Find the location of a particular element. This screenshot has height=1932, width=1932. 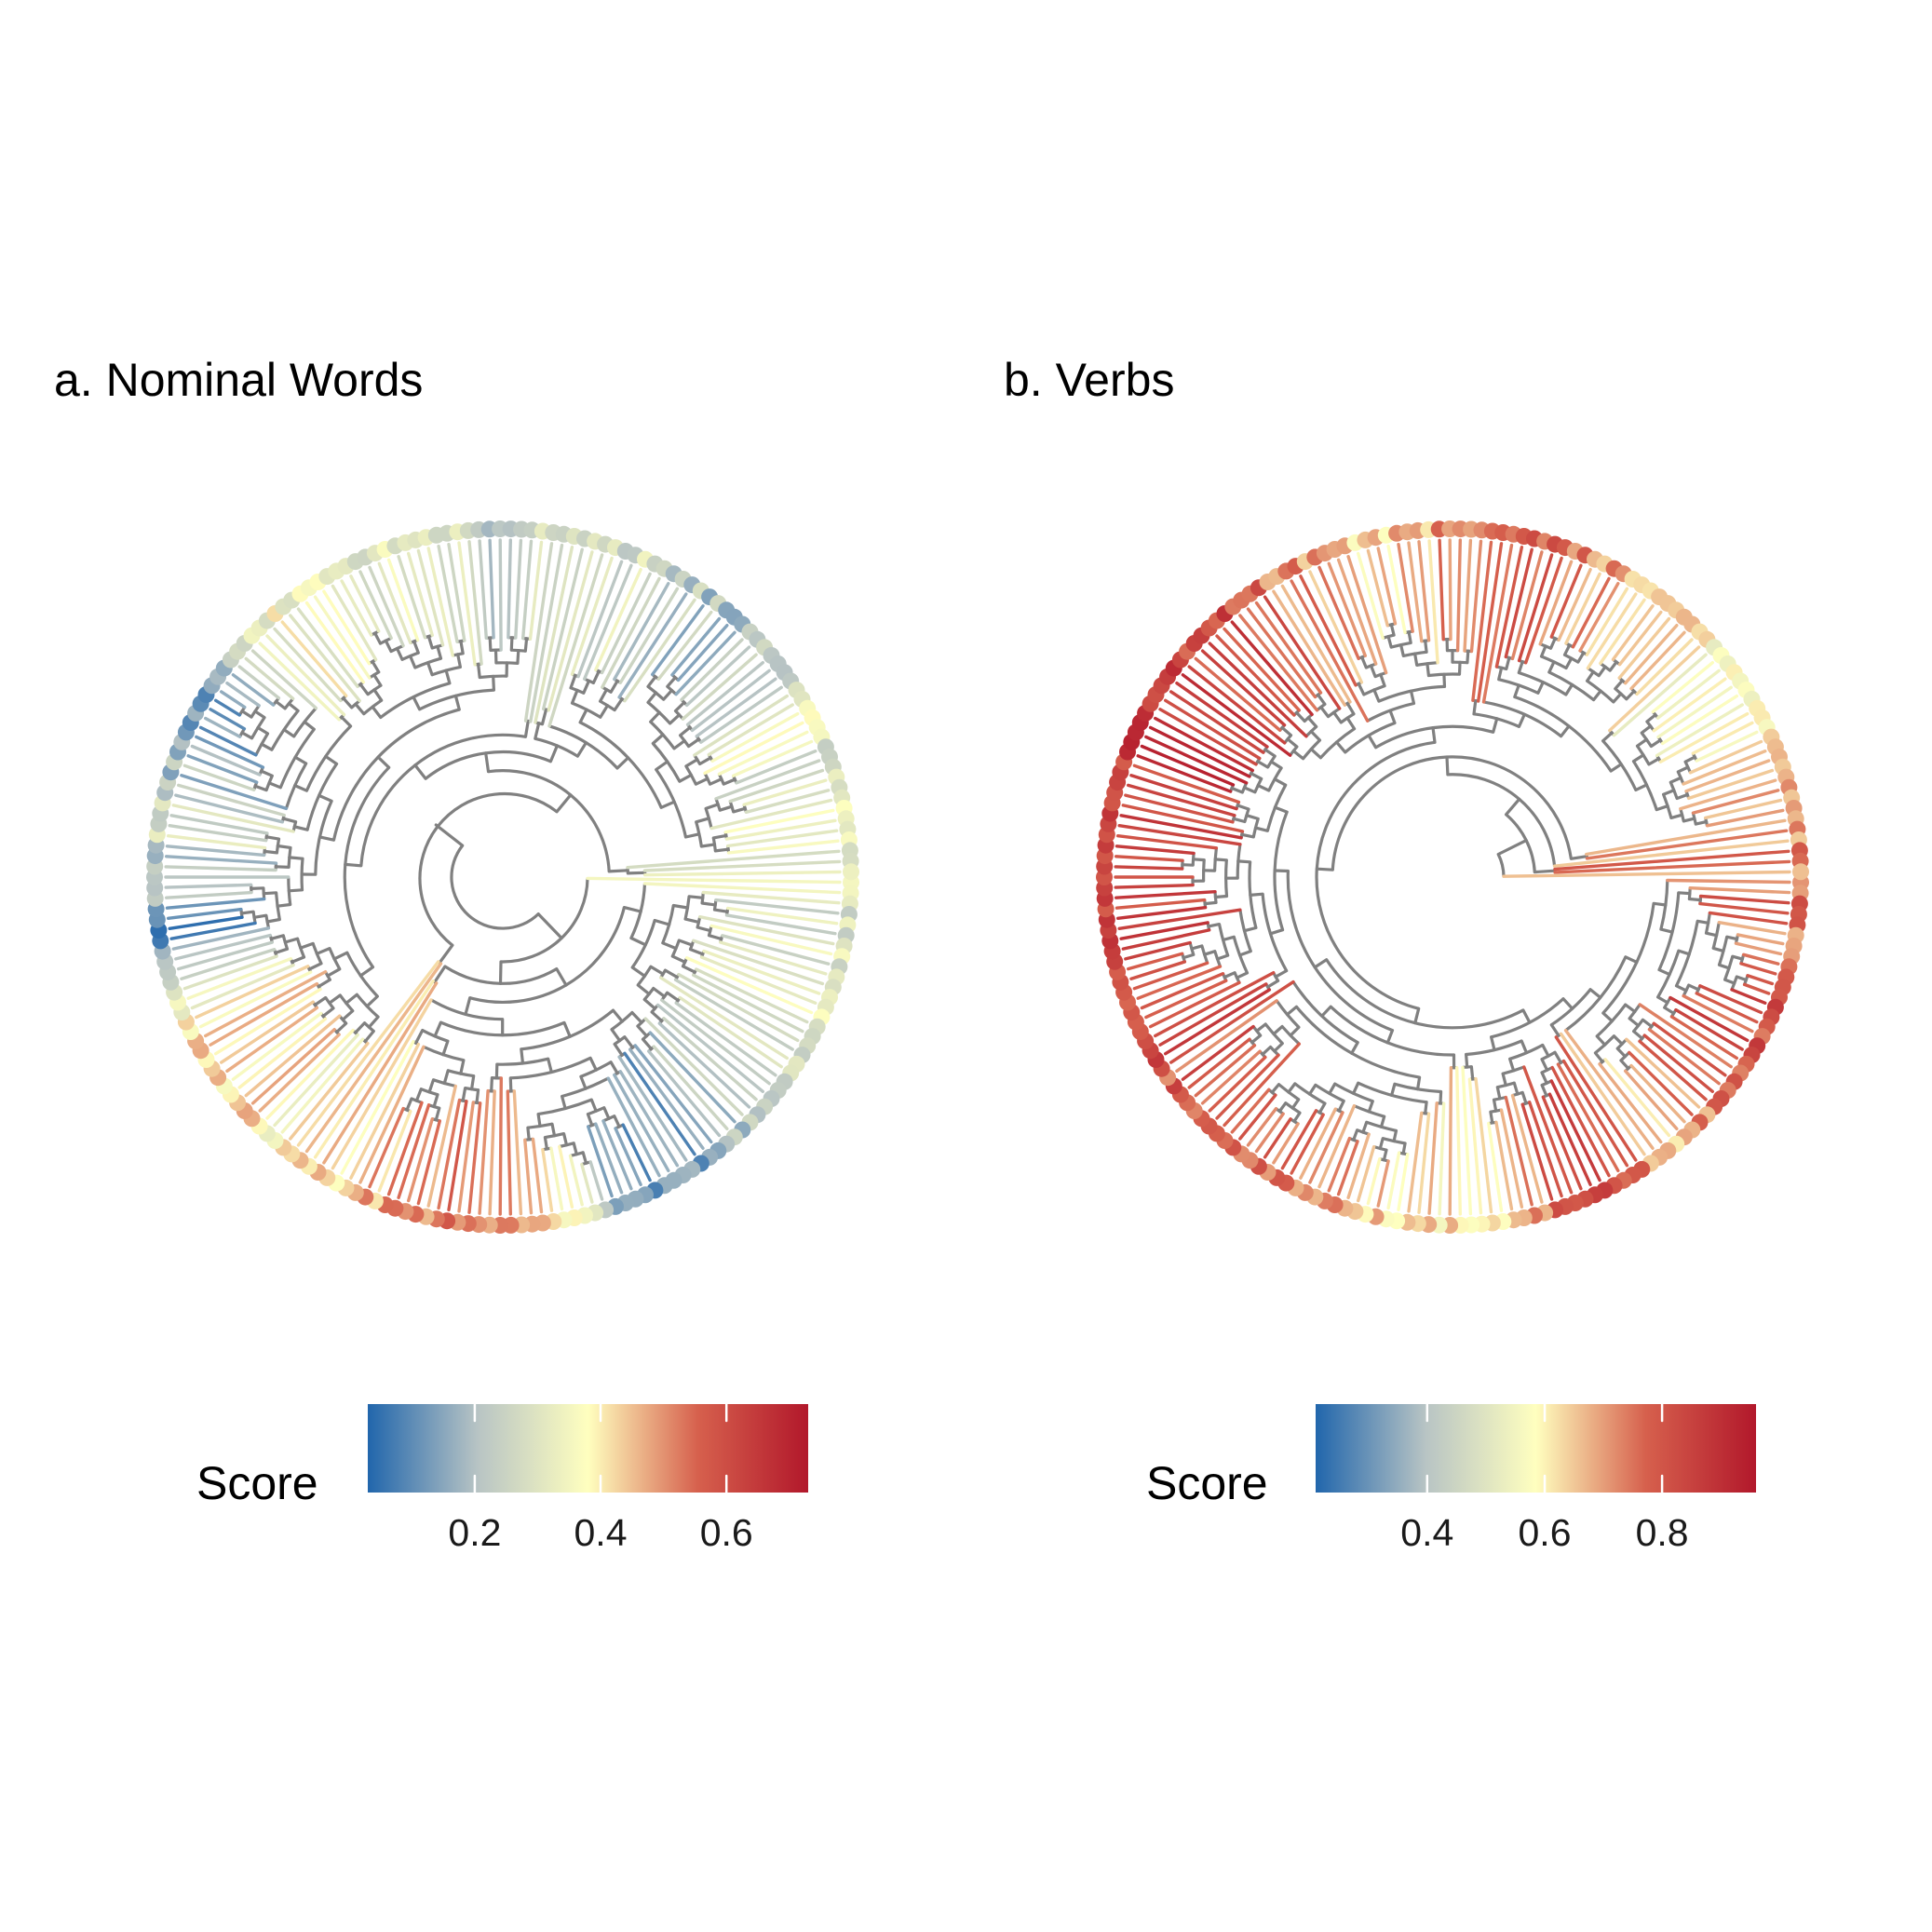

panel-title-verbs: b. Verbs is located at coordinates (1089, 380).